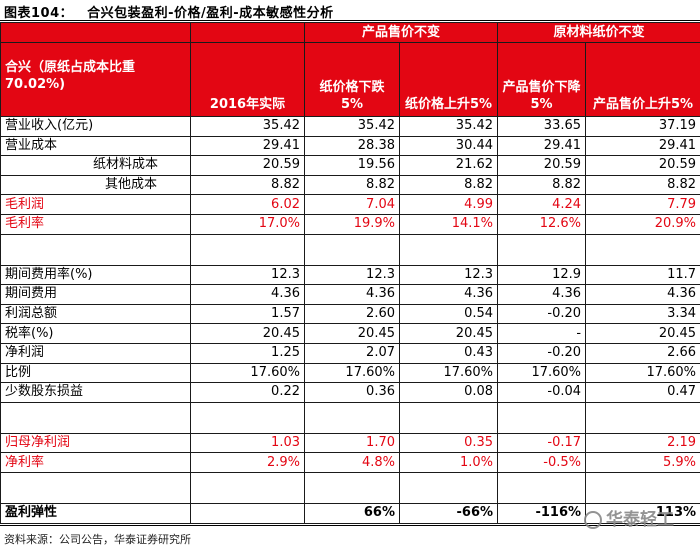 The height and width of the screenshot is (551, 700). I want to click on row-label: 税率(%), so click(95, 333).